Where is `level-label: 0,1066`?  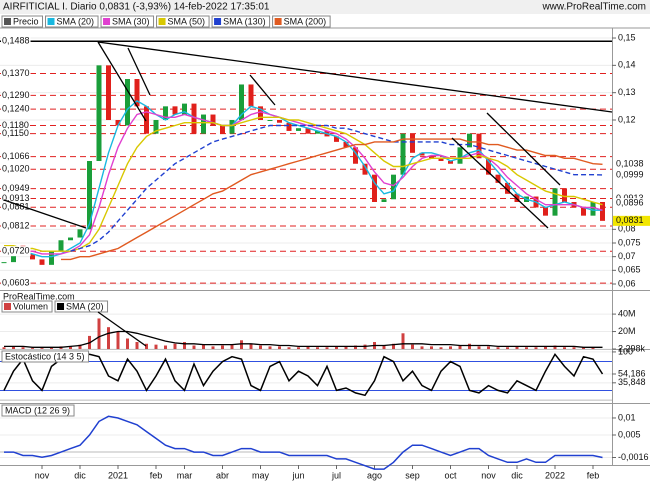
level-label: 0,1066 is located at coordinates (16, 156).